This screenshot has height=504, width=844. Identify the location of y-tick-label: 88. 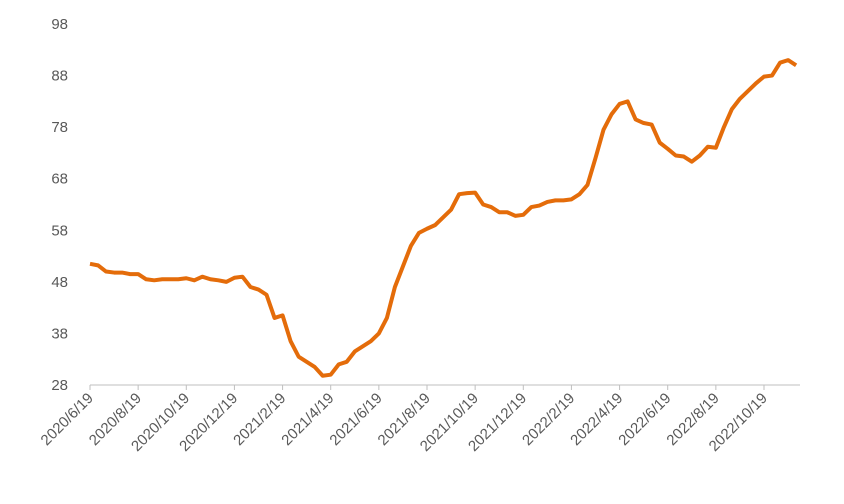
(59, 76).